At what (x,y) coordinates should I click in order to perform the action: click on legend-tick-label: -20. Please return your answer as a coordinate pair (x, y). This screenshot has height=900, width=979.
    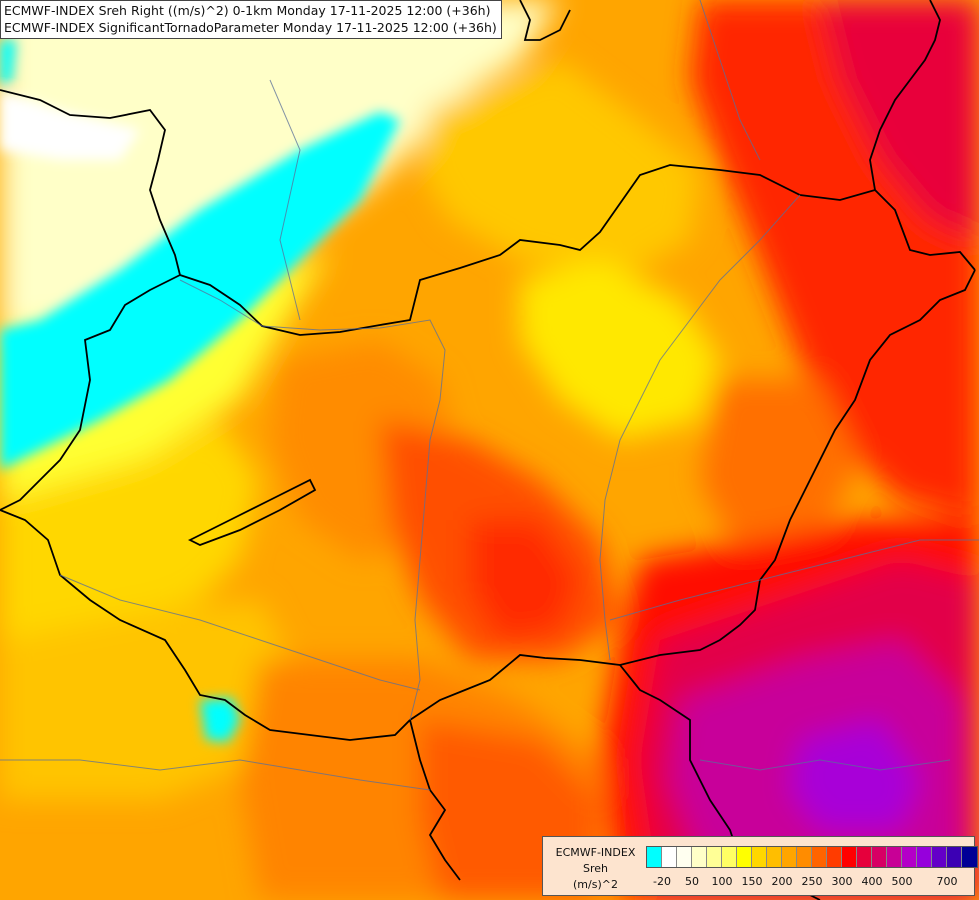
    Looking at the image, I should click on (662, 881).